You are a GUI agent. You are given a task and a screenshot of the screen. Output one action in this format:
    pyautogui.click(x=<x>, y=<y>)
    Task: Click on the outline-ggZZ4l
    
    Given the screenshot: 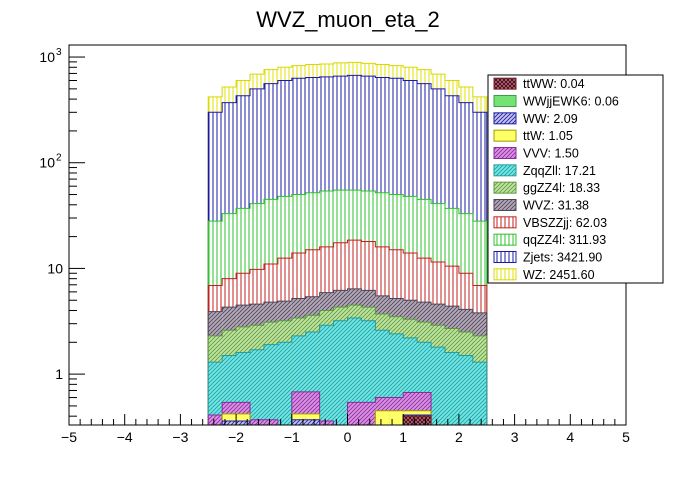 What is the action you would take?
    pyautogui.click(x=347, y=364)
    